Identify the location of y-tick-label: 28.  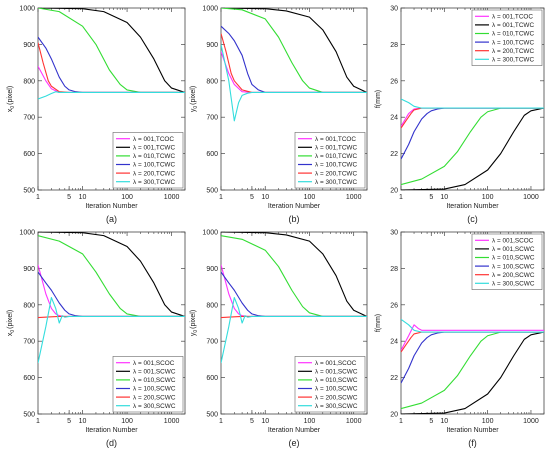
(394, 269).